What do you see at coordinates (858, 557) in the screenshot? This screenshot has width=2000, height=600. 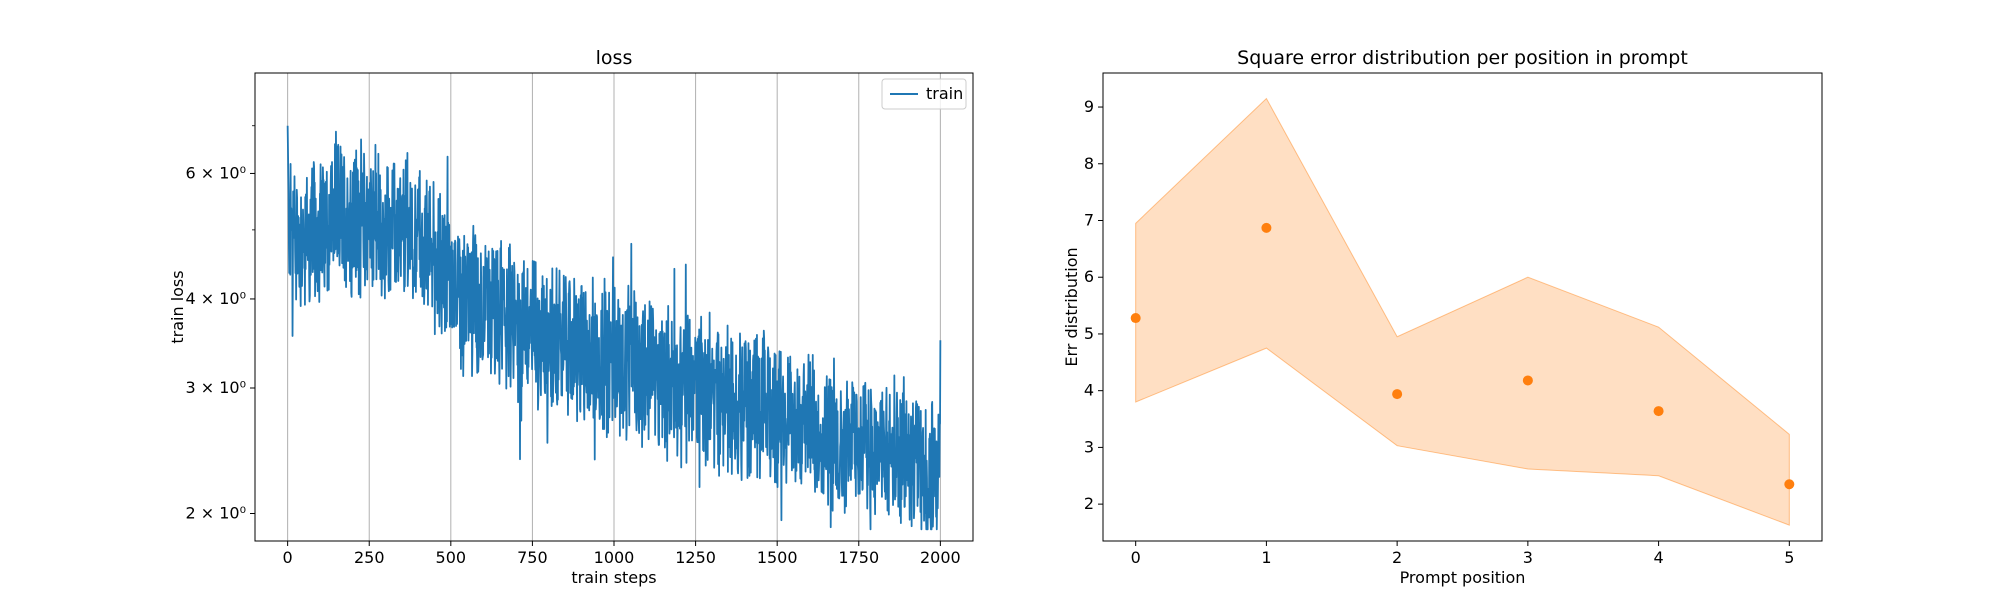 I see `x-tick-label: 1750` at bounding box center [858, 557].